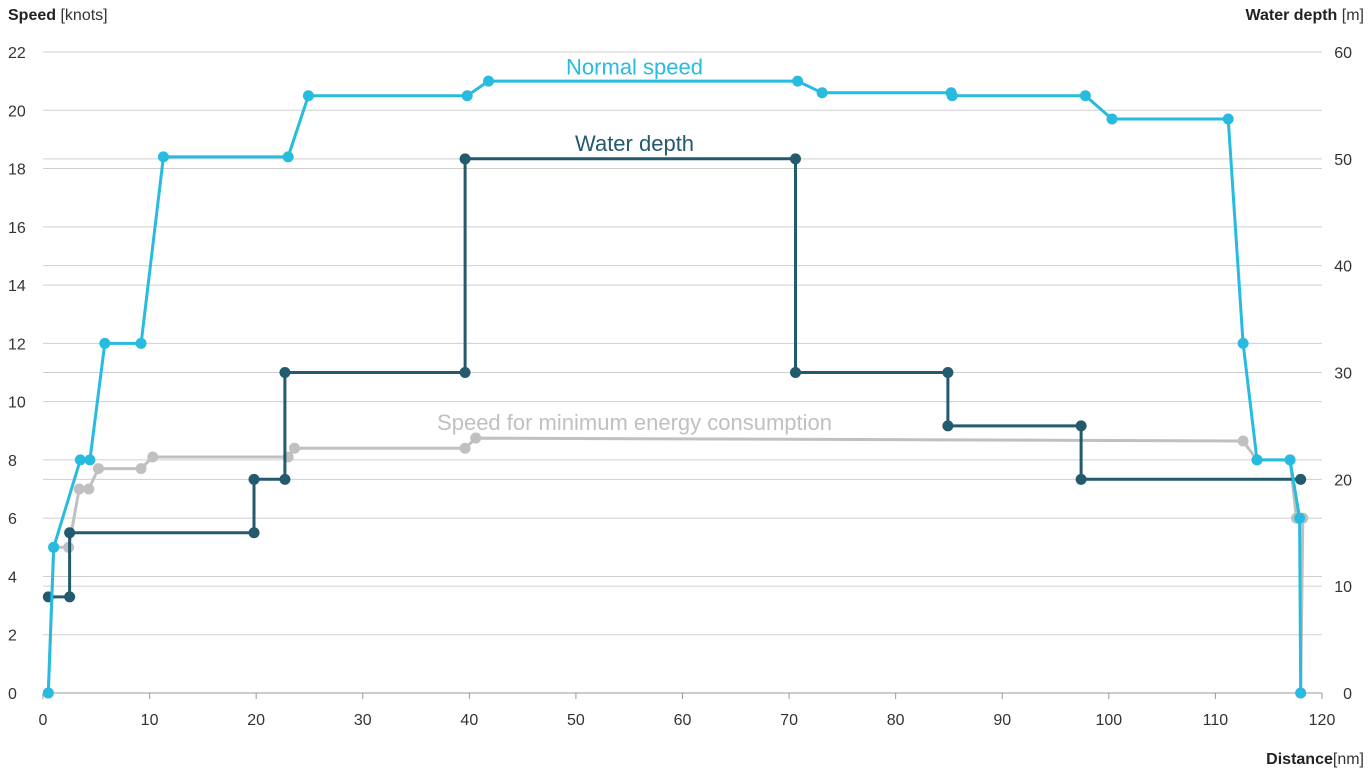 The width and height of the screenshot is (1370, 778). I want to click on y-left-tick-label-20: 20, so click(17, 111).